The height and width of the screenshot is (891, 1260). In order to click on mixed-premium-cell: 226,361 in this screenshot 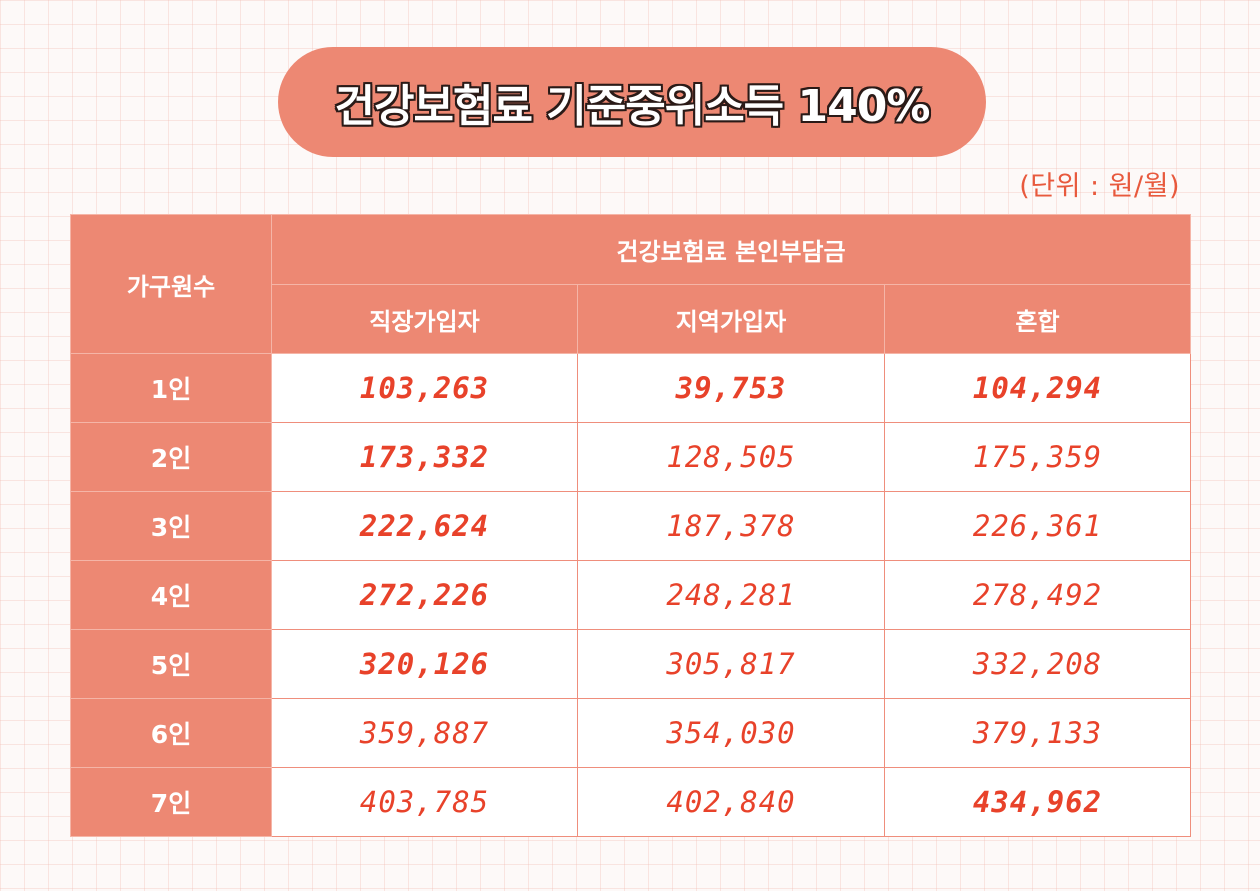, I will do `click(1037, 526)`.